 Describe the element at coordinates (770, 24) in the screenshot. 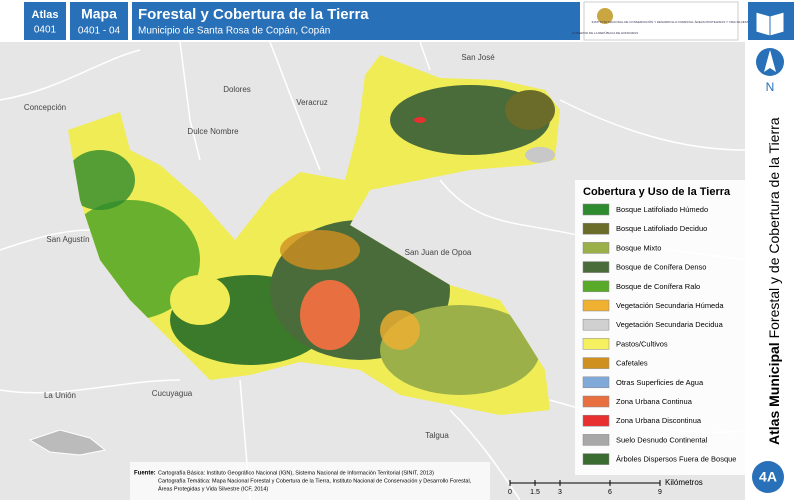

I see `book-icon` at that location.